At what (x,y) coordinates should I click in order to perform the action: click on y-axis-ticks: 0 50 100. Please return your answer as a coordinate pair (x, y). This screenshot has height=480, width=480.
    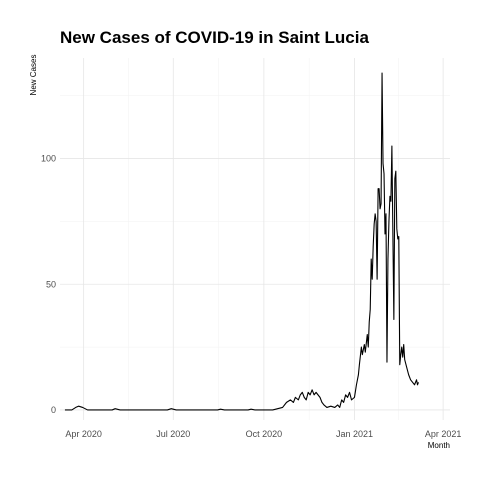
    Looking at the image, I should click on (48, 284).